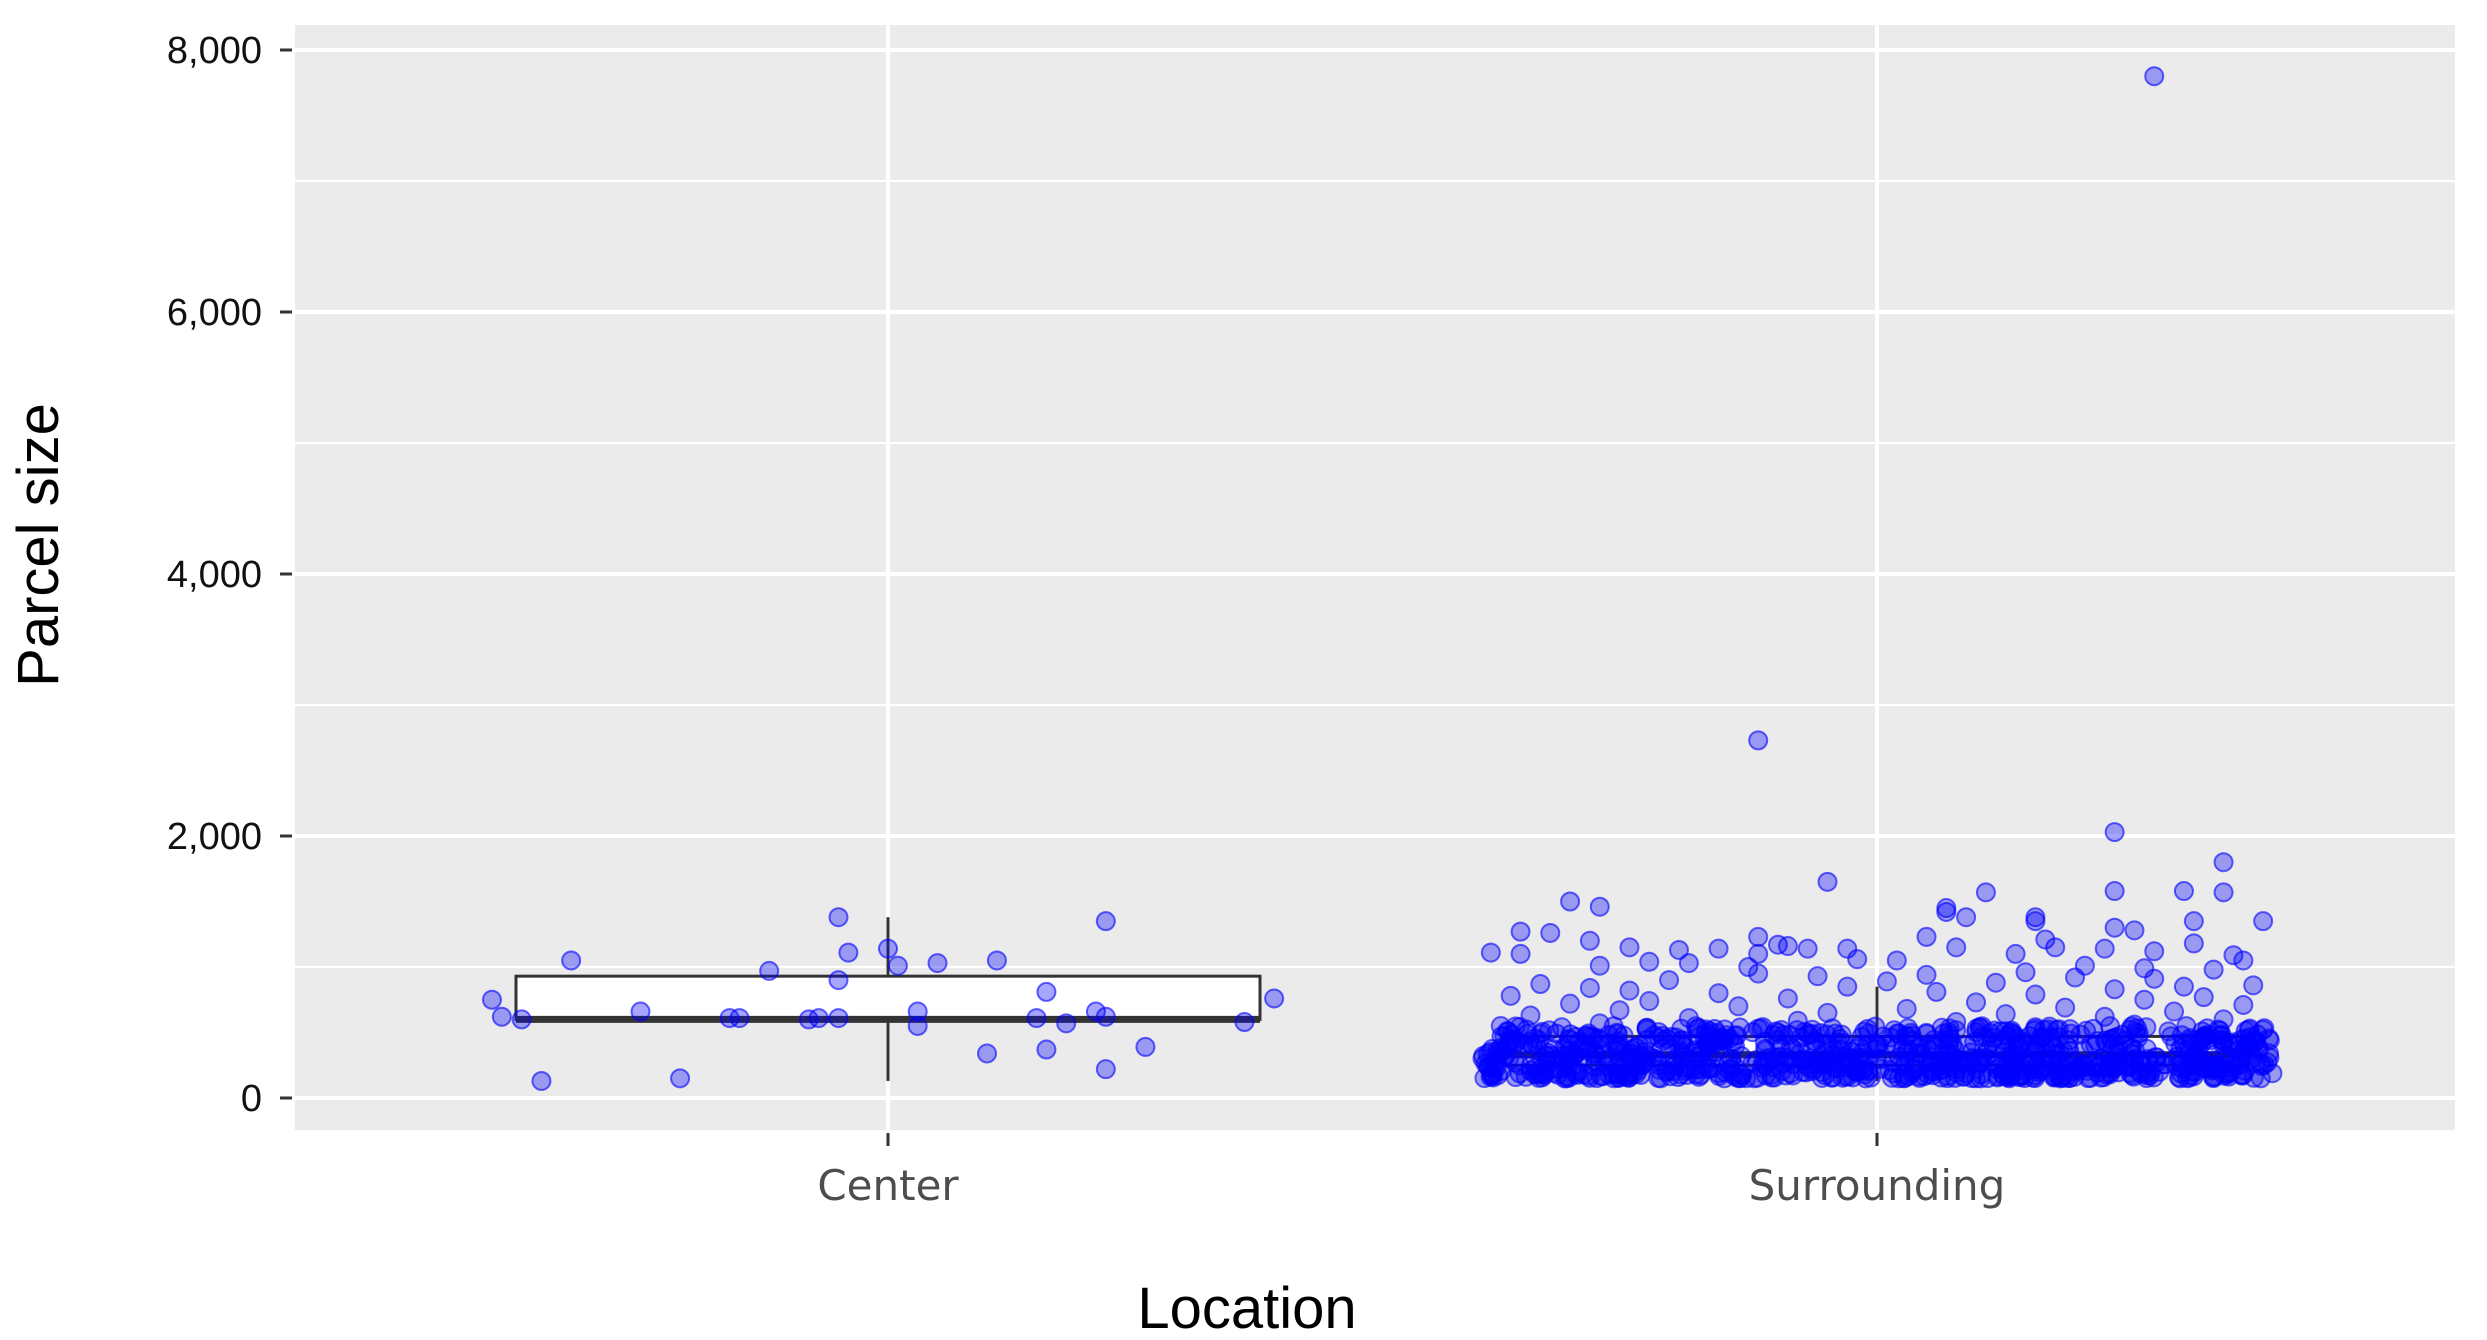  What do you see at coordinates (251, 1099) in the screenshot?
I see `y-tick-label: 0` at bounding box center [251, 1099].